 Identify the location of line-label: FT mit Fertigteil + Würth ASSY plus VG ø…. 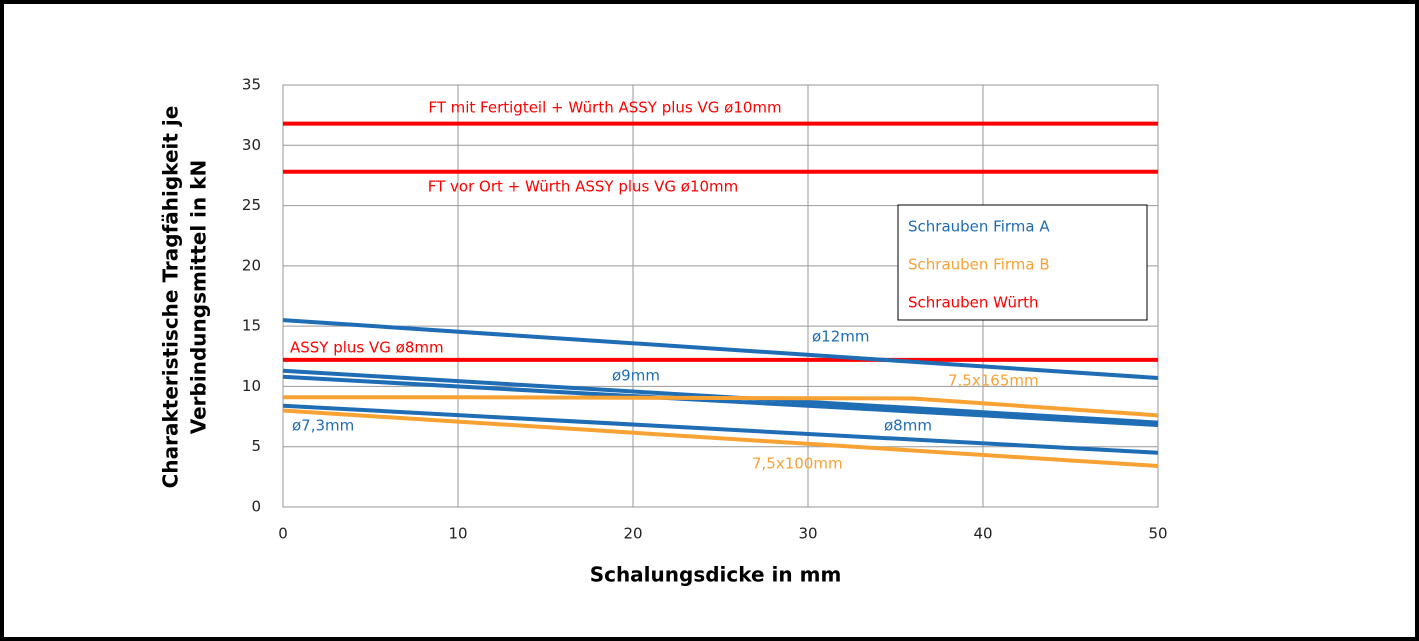
(604, 108).